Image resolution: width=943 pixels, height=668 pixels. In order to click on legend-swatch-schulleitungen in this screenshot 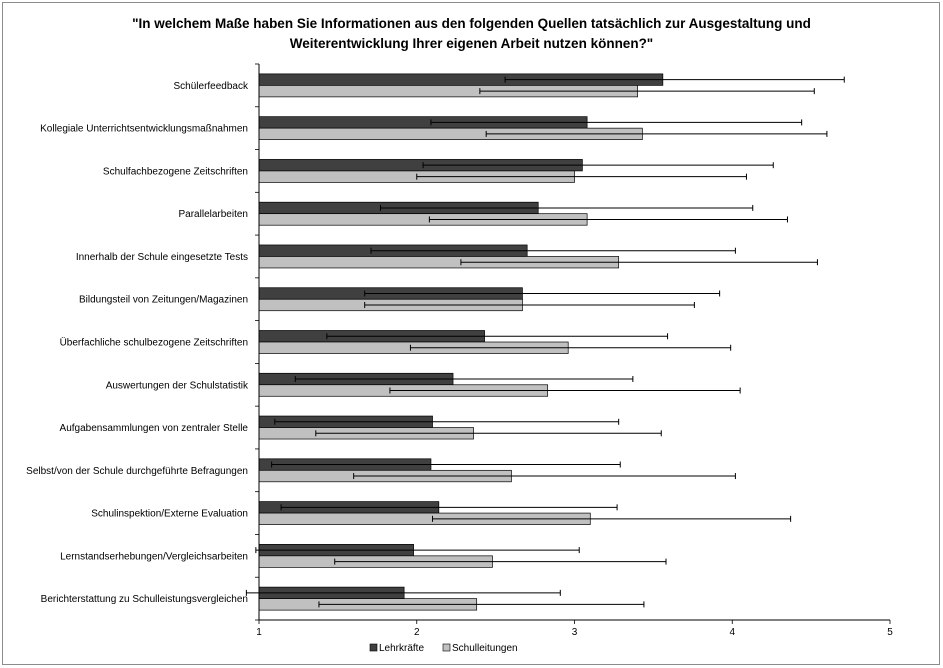, I will do `click(446, 647)`.